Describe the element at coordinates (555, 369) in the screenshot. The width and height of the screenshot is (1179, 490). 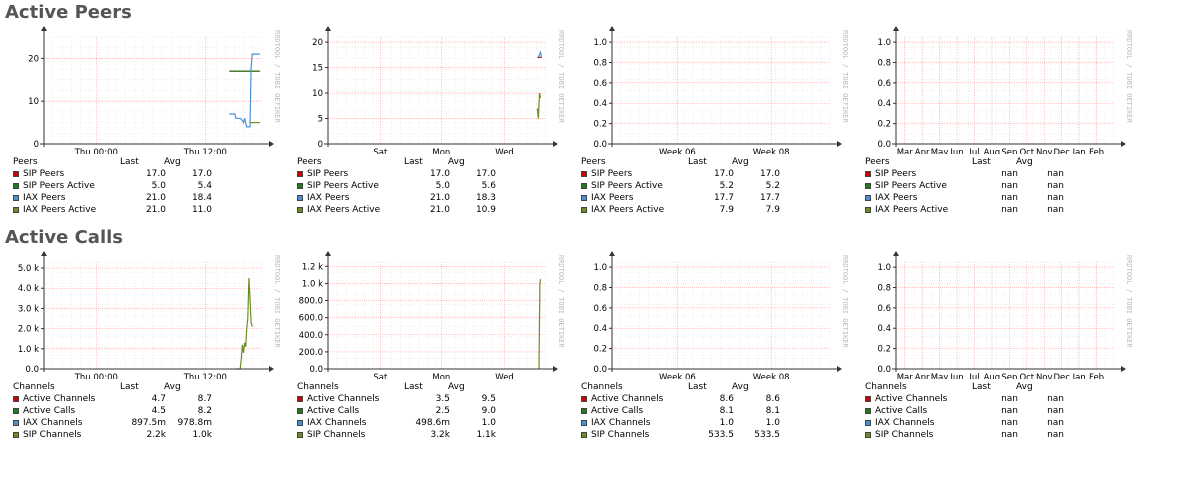
I see `x-axis-arrow` at that location.